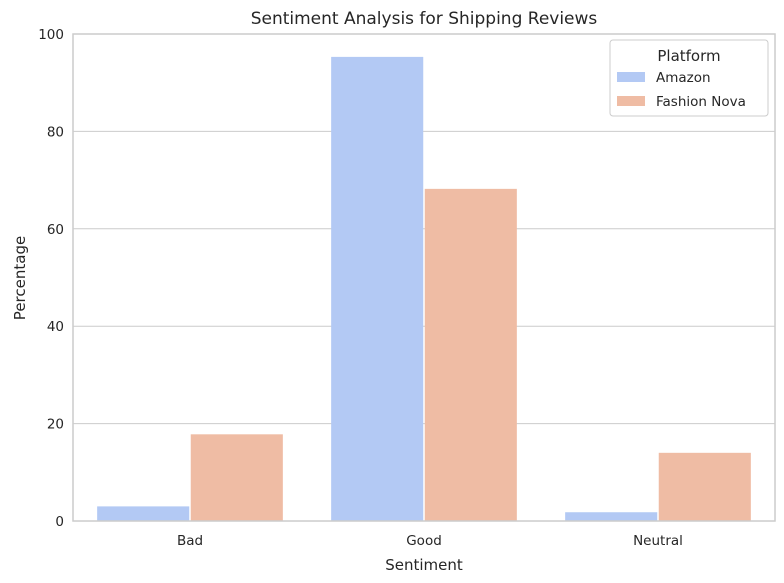 This screenshot has height=583, width=784. What do you see at coordinates (55, 327) in the screenshot?
I see `y-tick-label: 40` at bounding box center [55, 327].